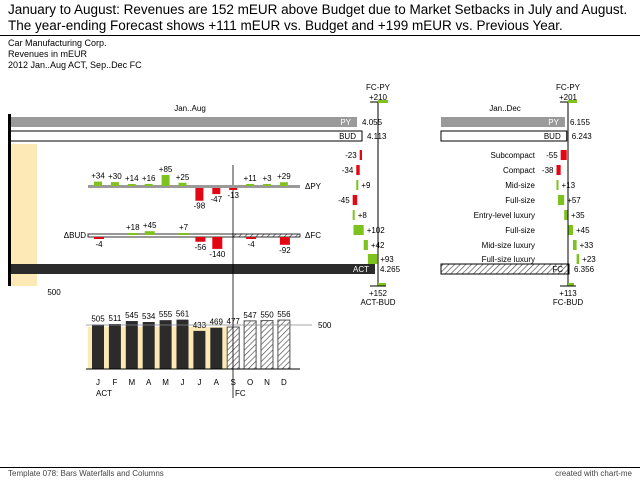 This screenshot has height=480, width=640. What do you see at coordinates (183, 177) in the screenshot?
I see `delta-py-value-6: +25` at bounding box center [183, 177].